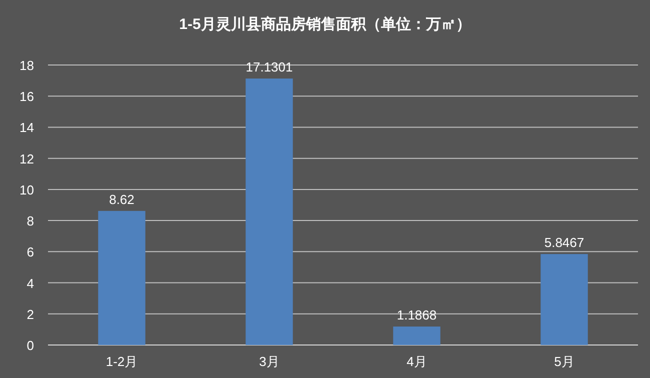 This screenshot has width=650, height=378. I want to click on data-label: 8.62, so click(121, 199).